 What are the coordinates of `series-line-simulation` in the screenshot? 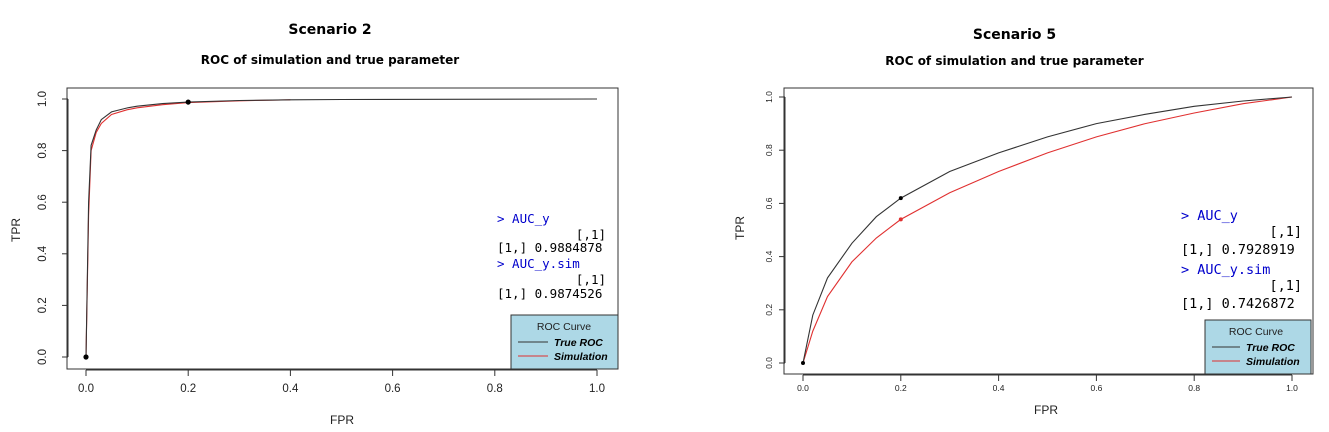 It's located at (188, 228).